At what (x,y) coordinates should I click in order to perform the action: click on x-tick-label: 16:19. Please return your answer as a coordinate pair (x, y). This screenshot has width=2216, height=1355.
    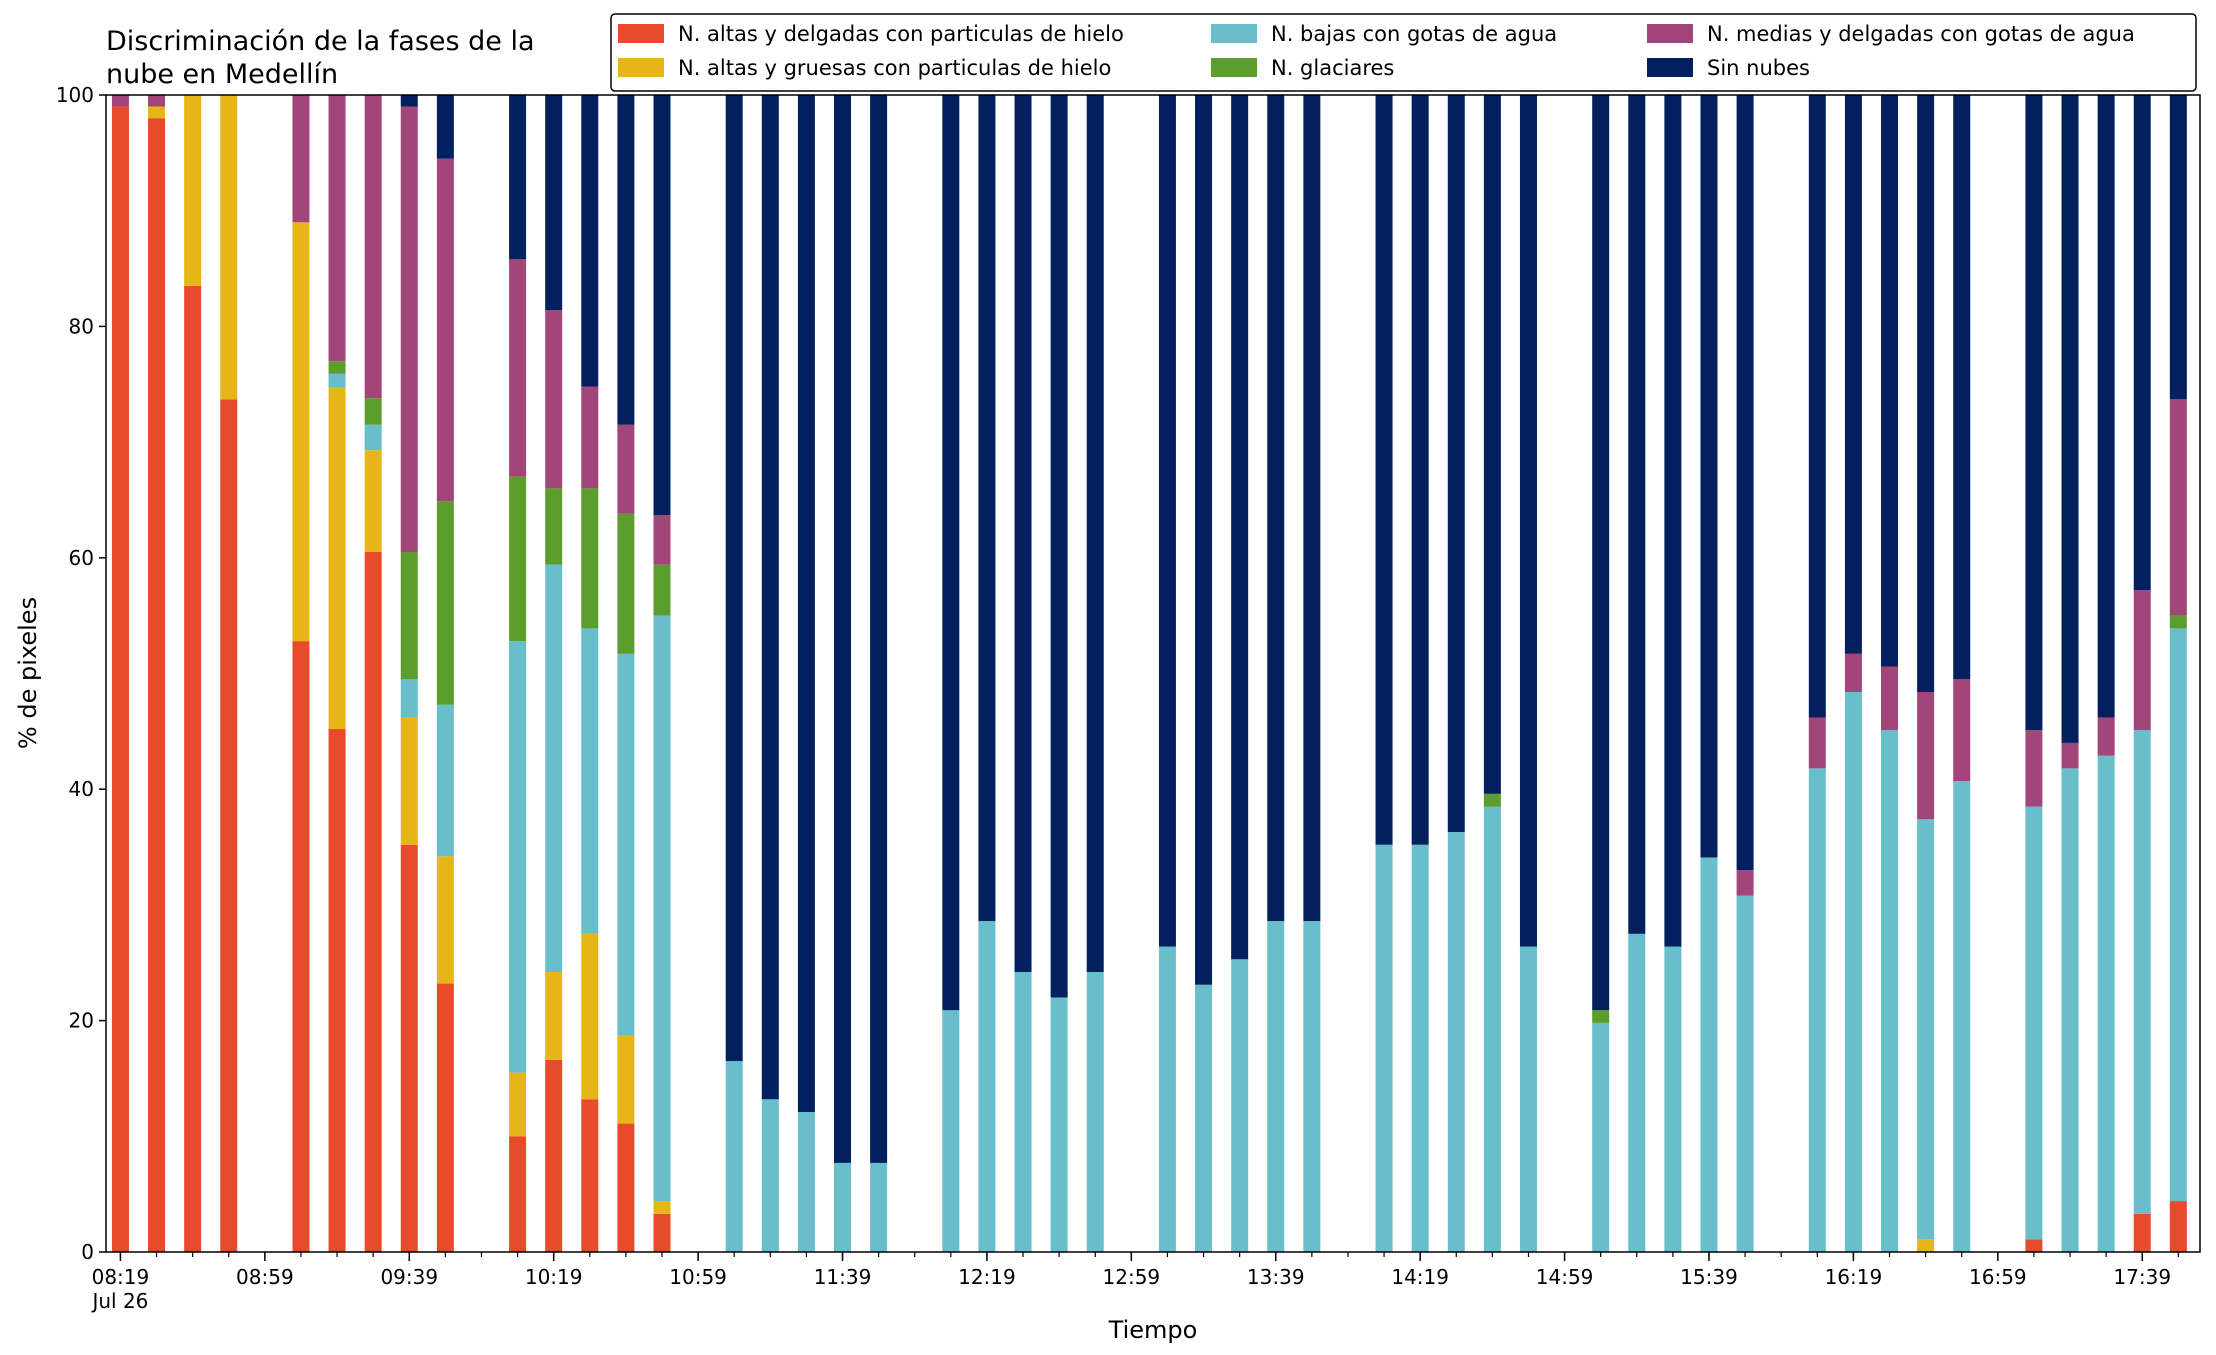
    Looking at the image, I should click on (1854, 1277).